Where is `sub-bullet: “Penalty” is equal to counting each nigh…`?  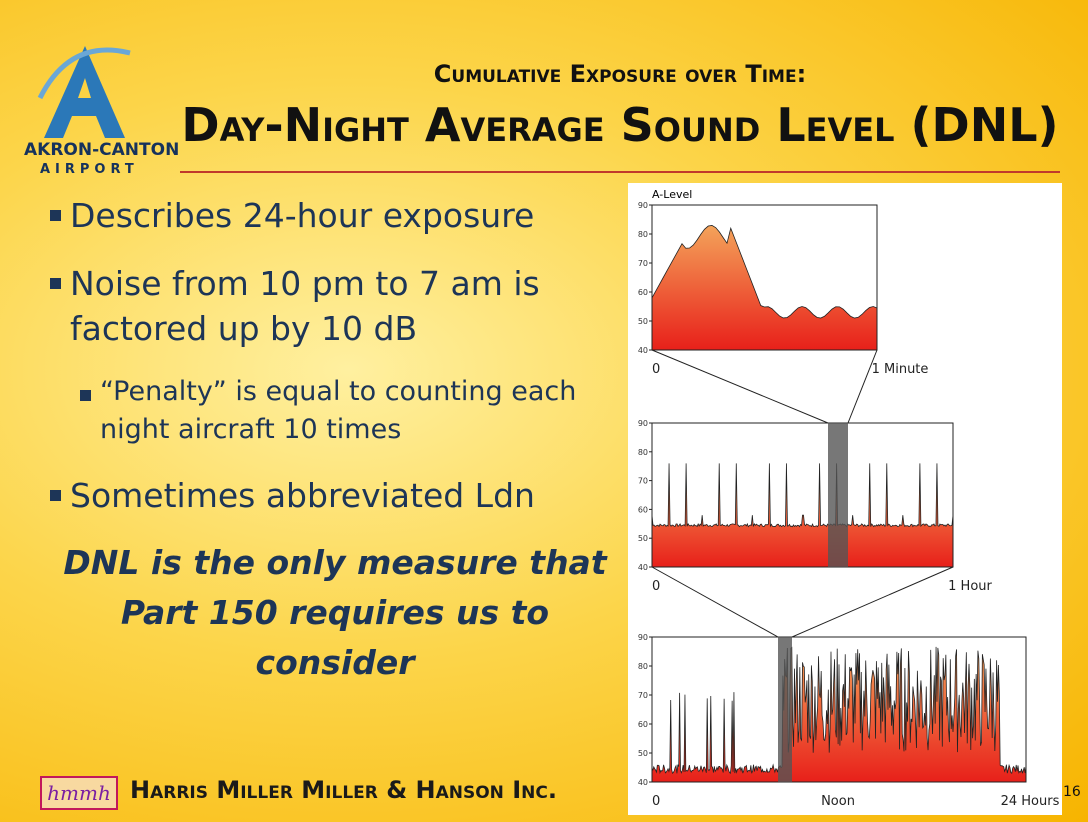
sub-bullet: “Penalty” is equal to counting each nigh… is located at coordinates (345, 411).